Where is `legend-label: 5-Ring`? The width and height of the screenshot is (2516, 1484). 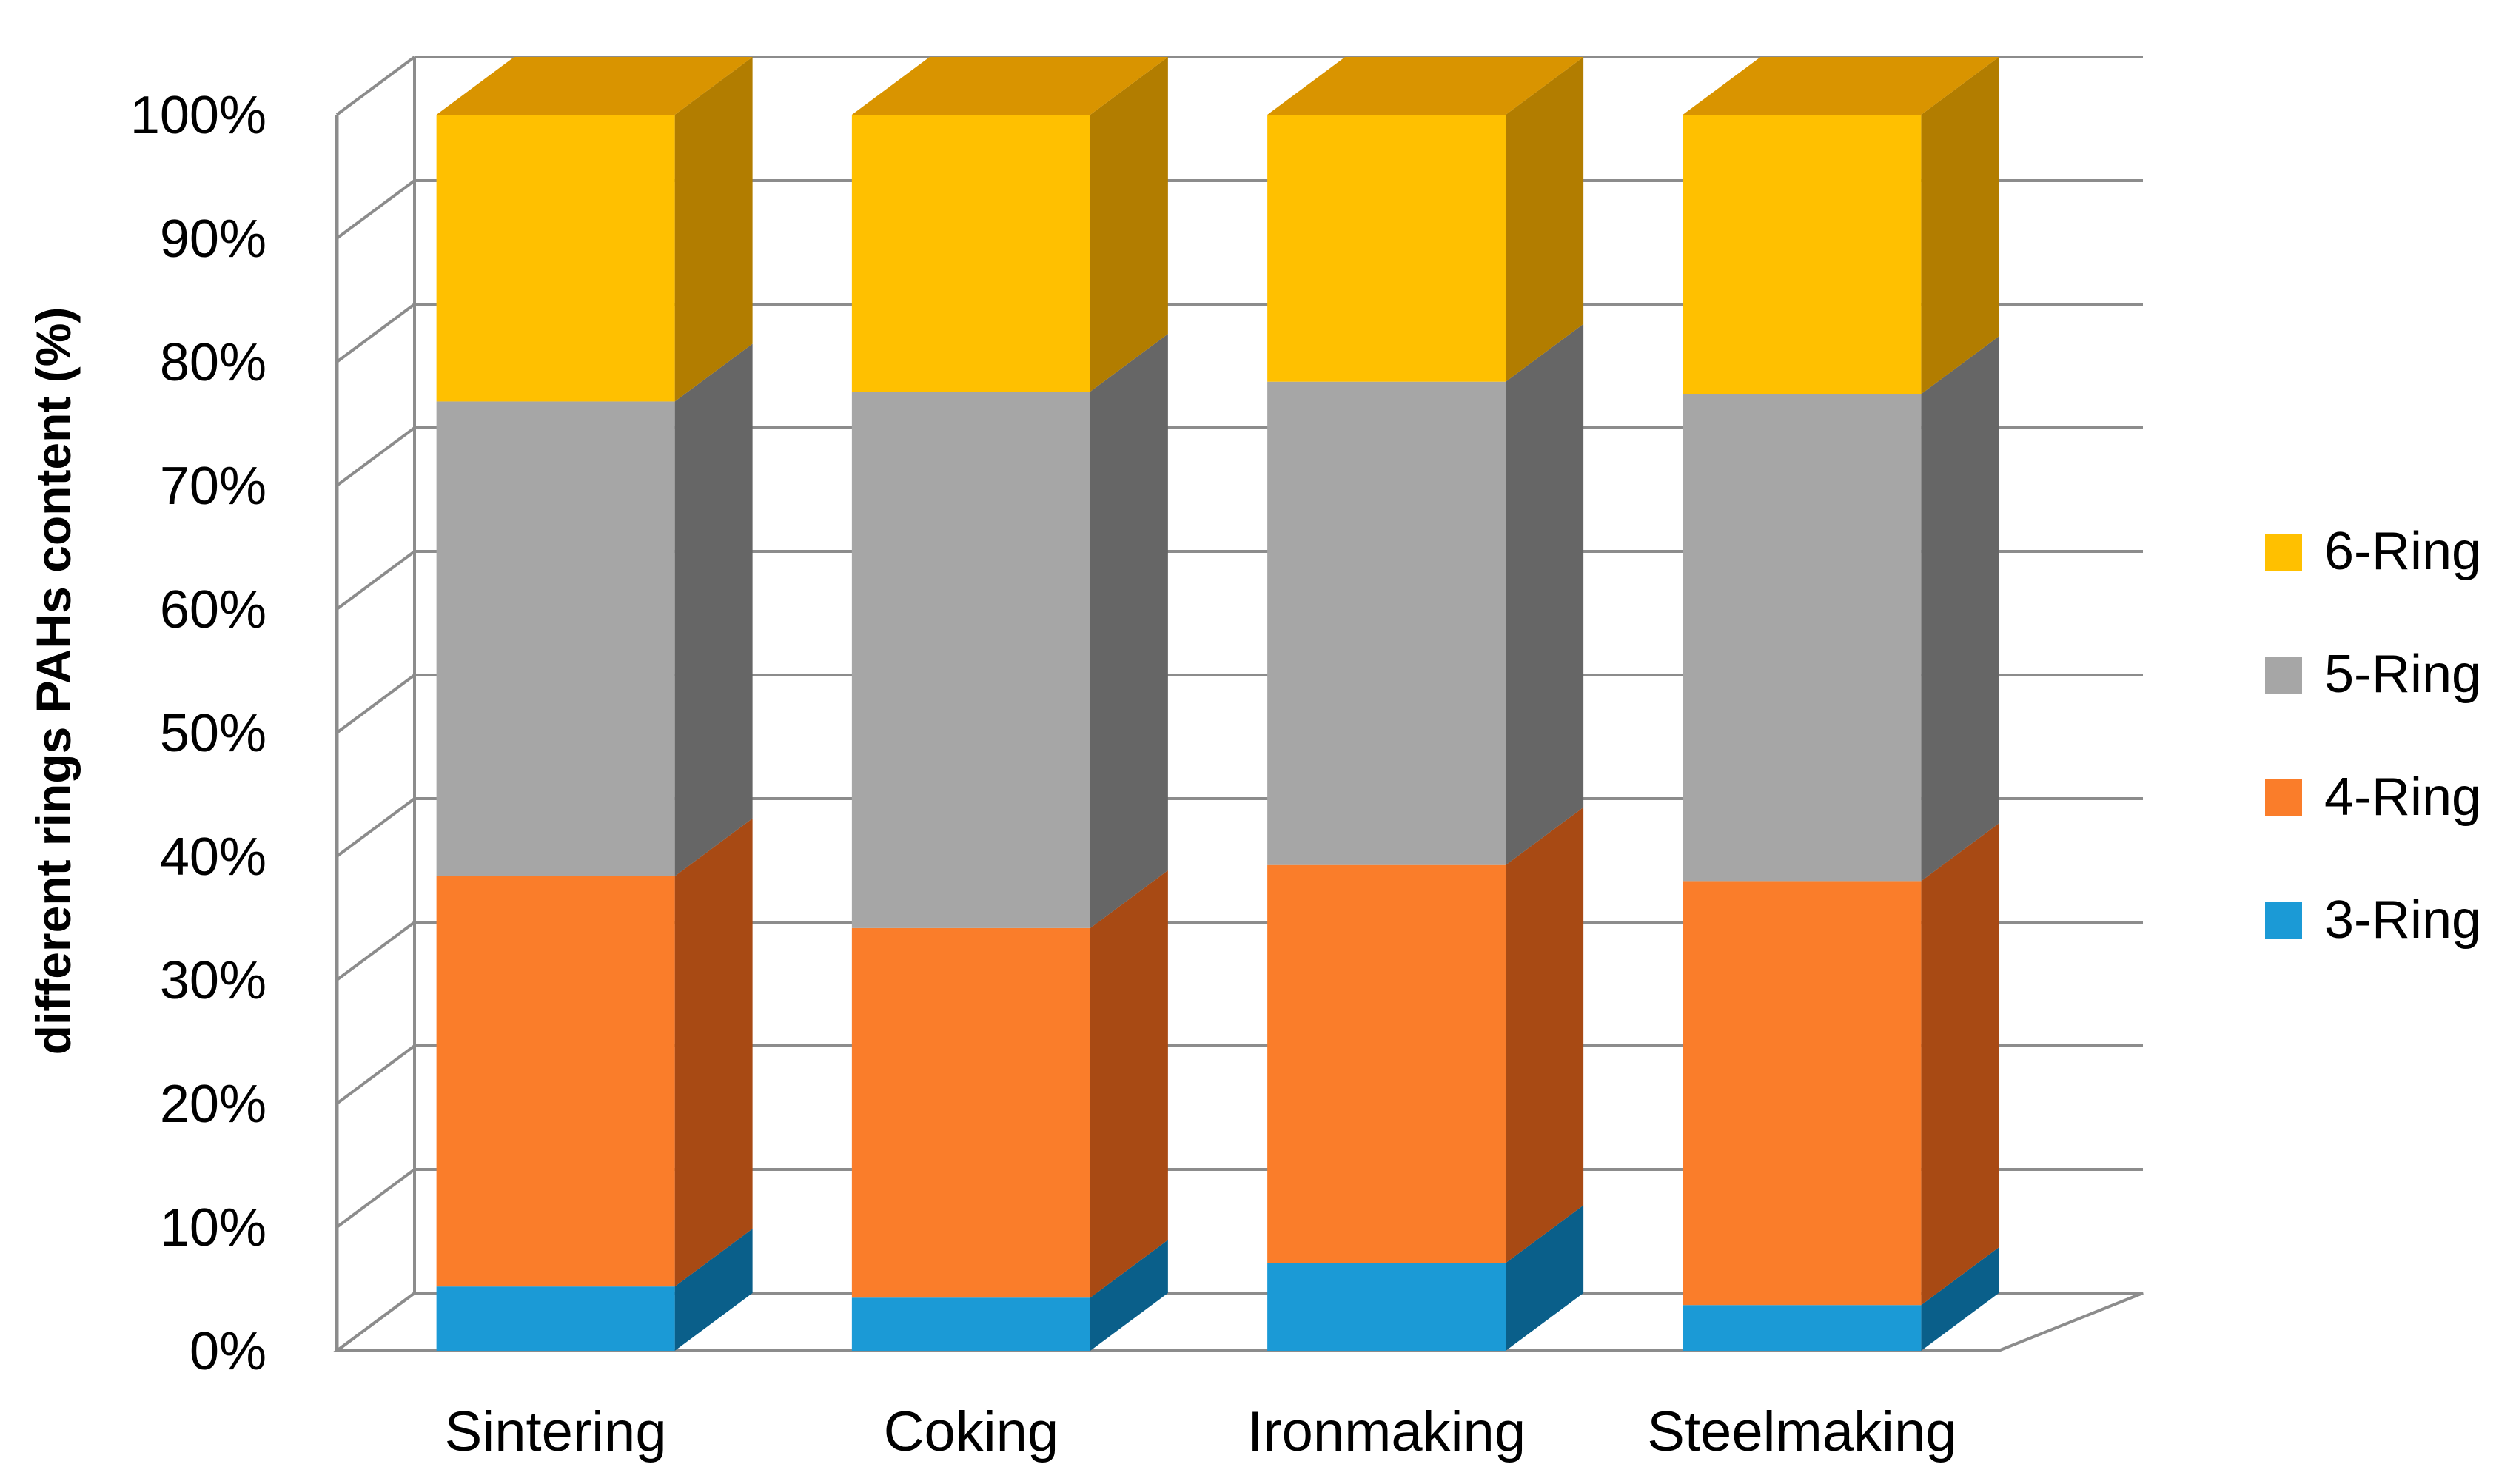 legend-label: 5-Ring is located at coordinates (2402, 674).